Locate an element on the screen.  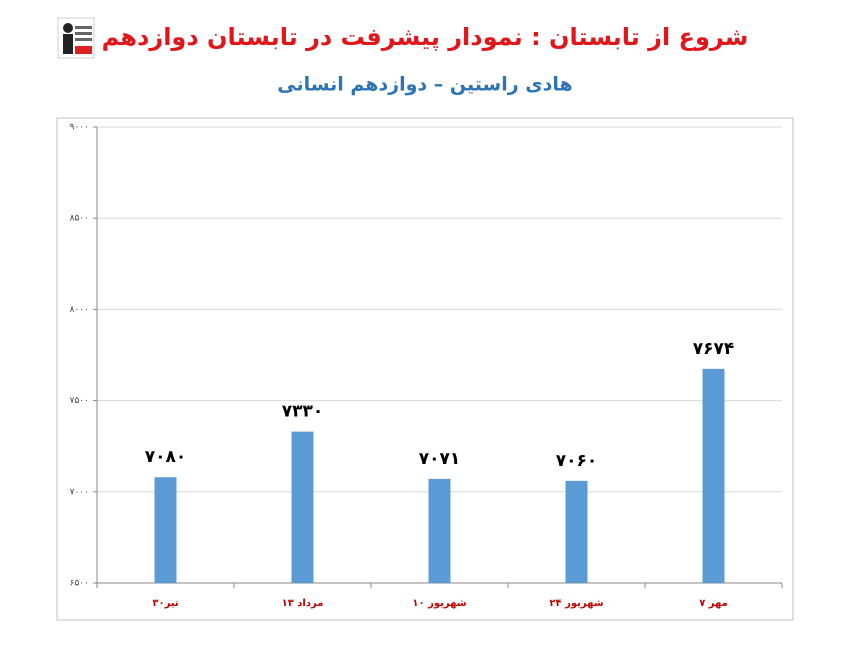
y-tick-label: ۷۰۰۰ is located at coordinates (79, 492).